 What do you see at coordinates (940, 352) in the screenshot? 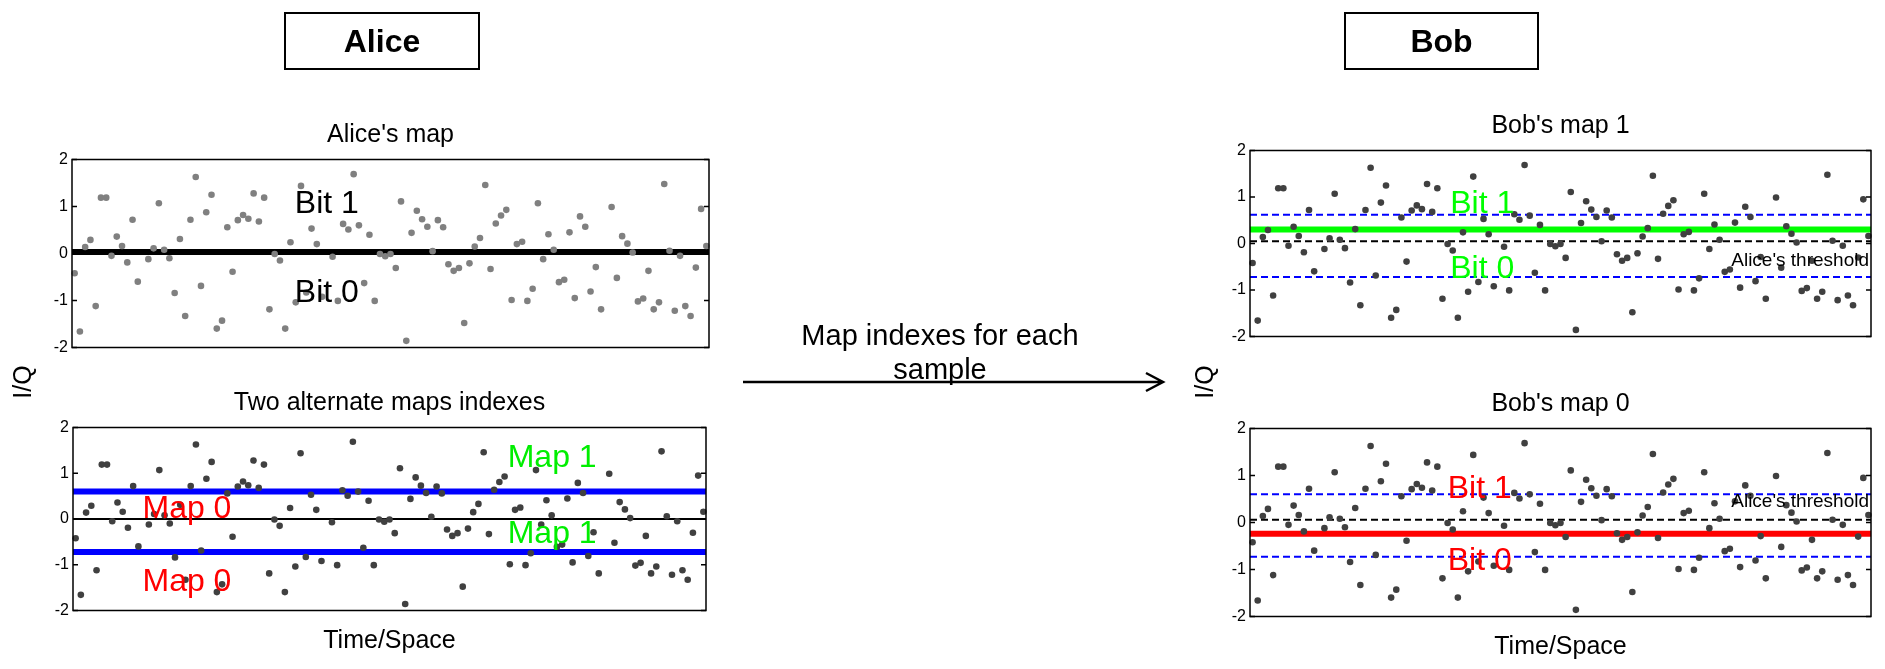
I see `text: Map indexes for each sample` at bounding box center [940, 352].